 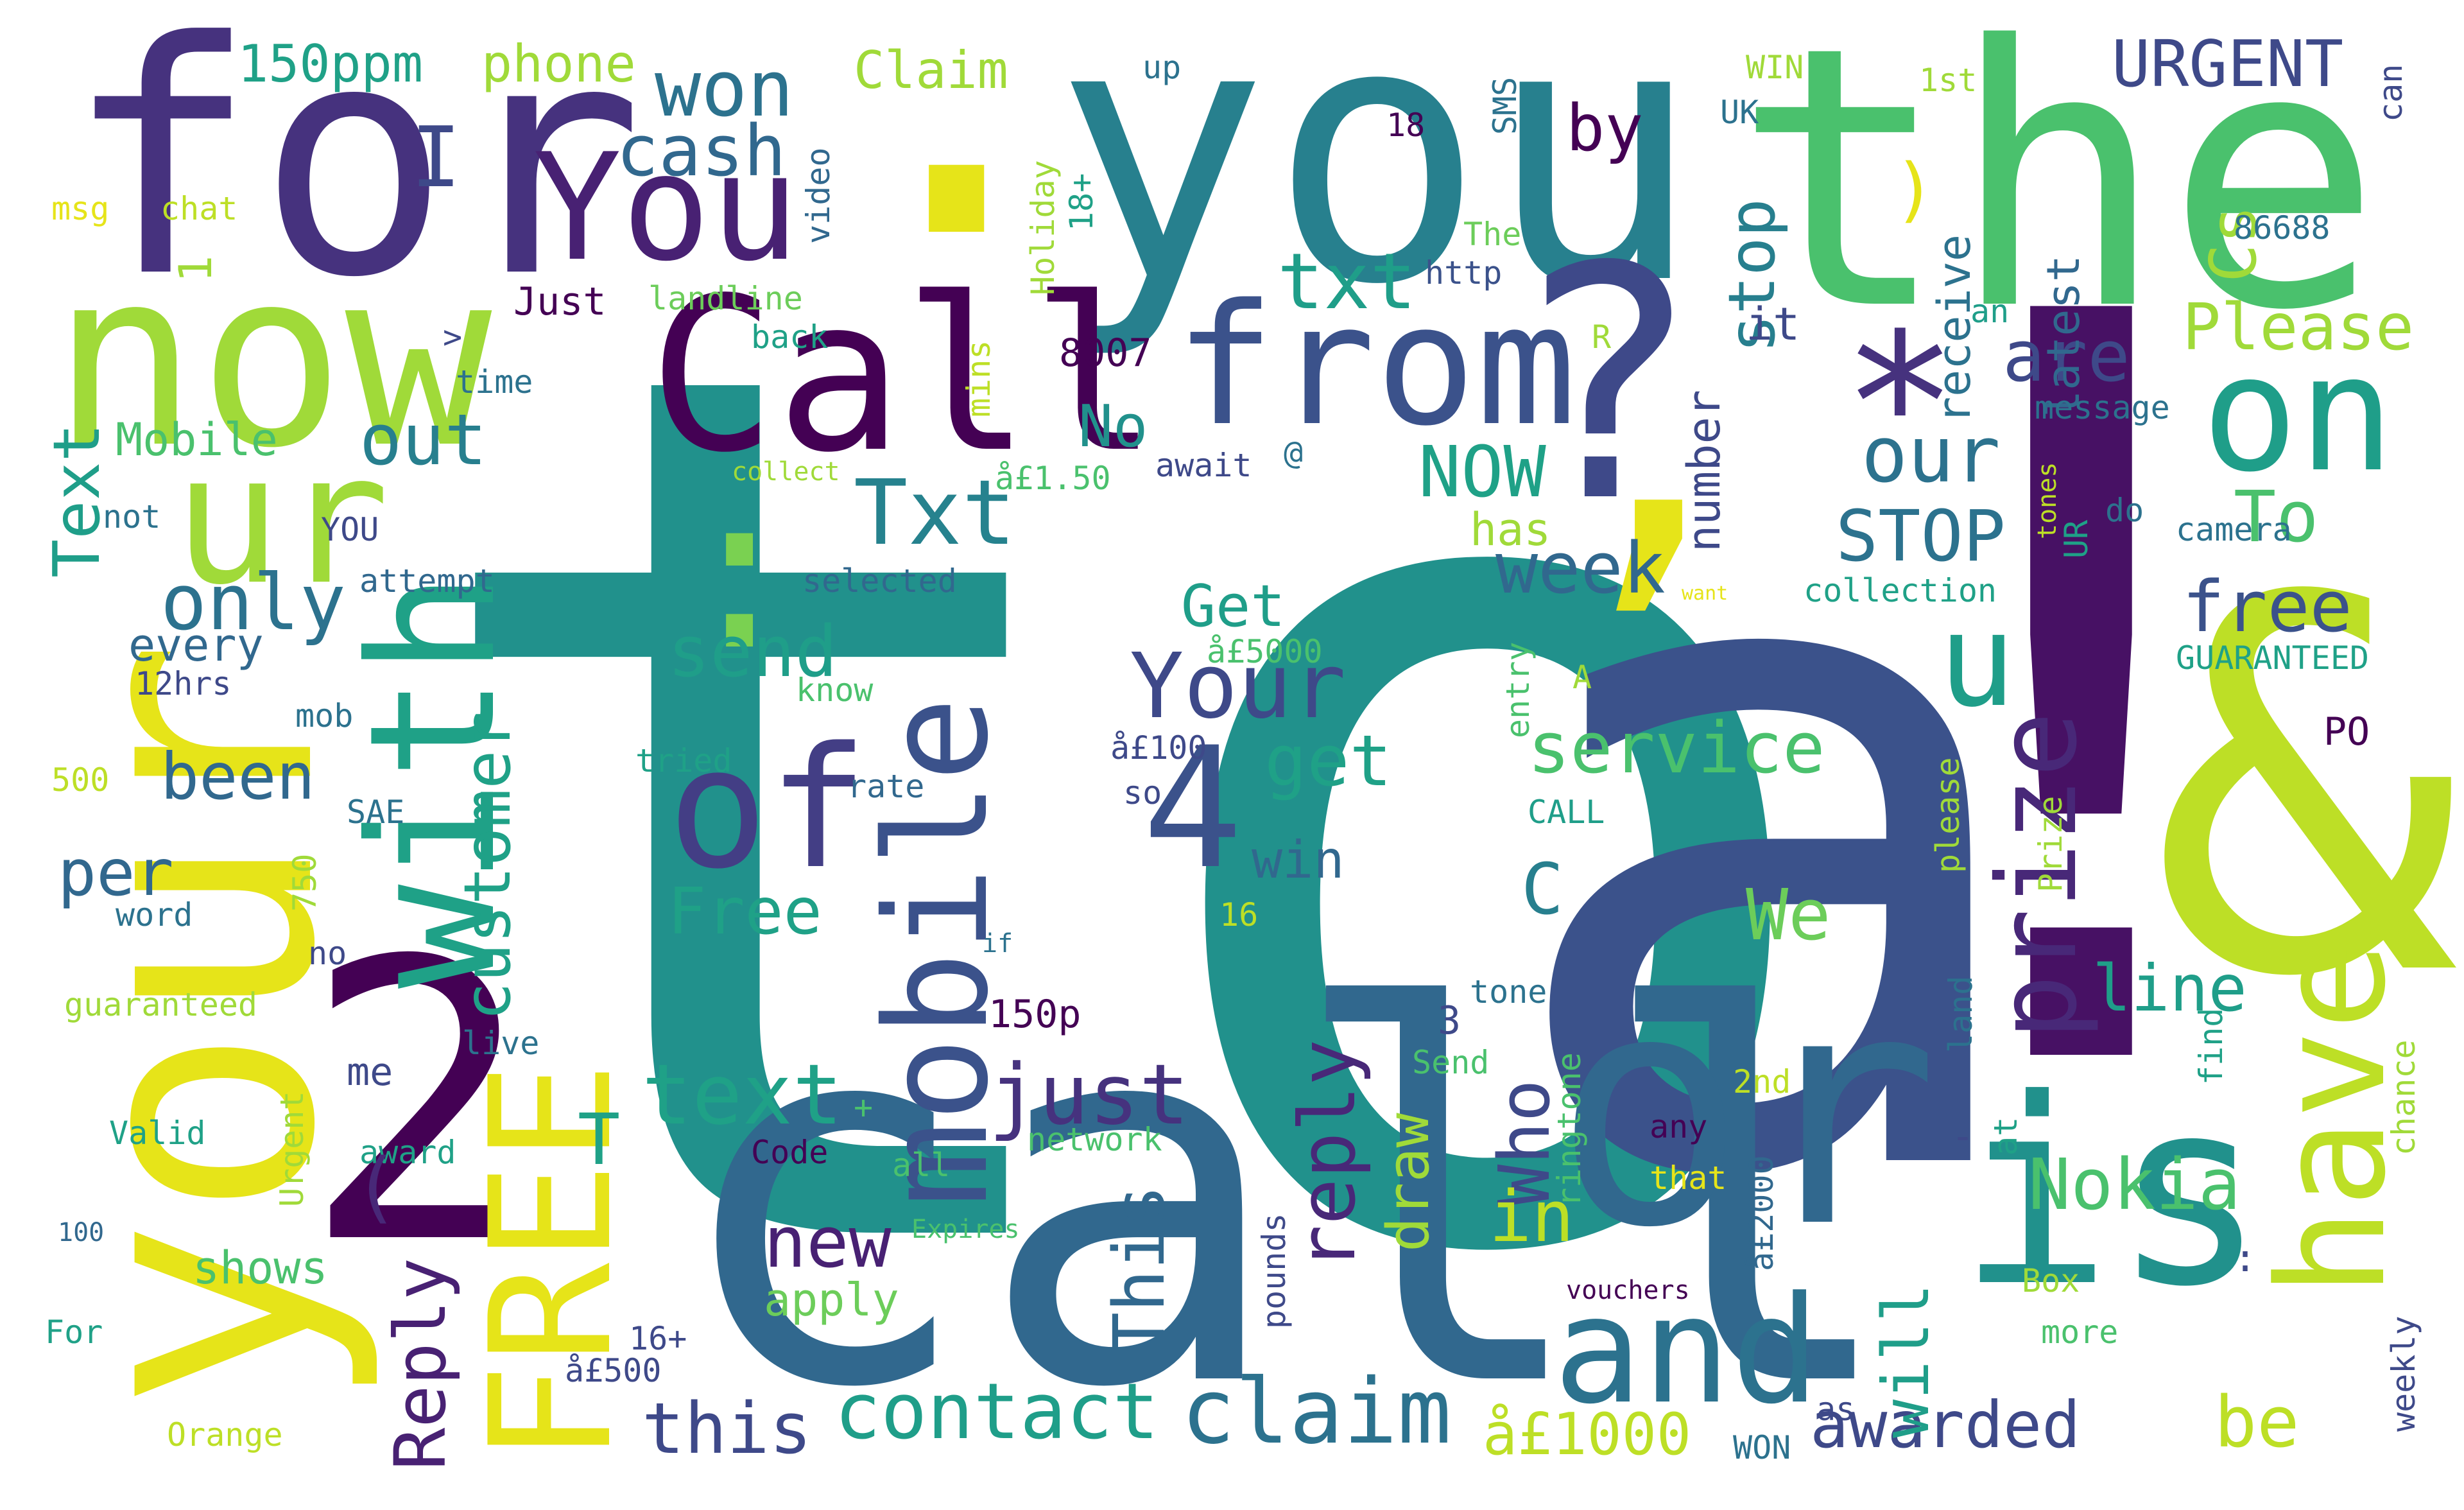 I want to click on word-want: want, so click(x=1705, y=593).